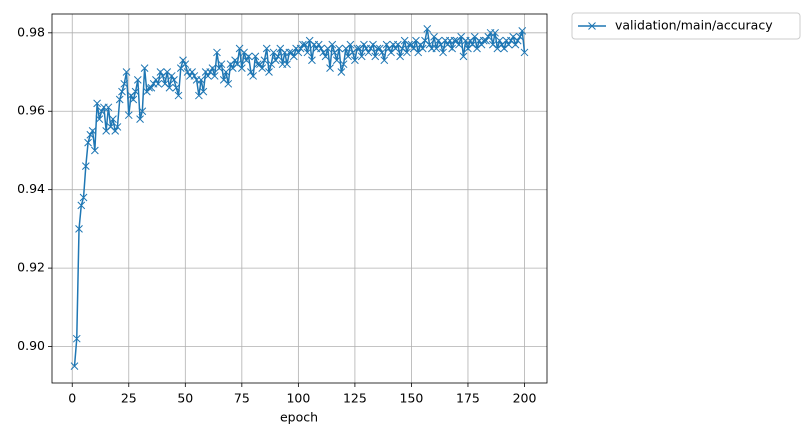 The height and width of the screenshot is (436, 807). What do you see at coordinates (694, 25) in the screenshot?
I see `legend-label: validation/main/accuracy` at bounding box center [694, 25].